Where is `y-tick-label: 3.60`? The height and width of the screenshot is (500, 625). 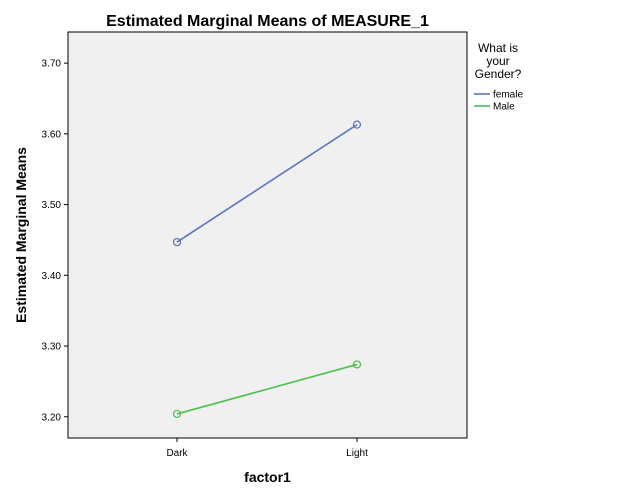
y-tick-label: 3.60 is located at coordinates (52, 134).